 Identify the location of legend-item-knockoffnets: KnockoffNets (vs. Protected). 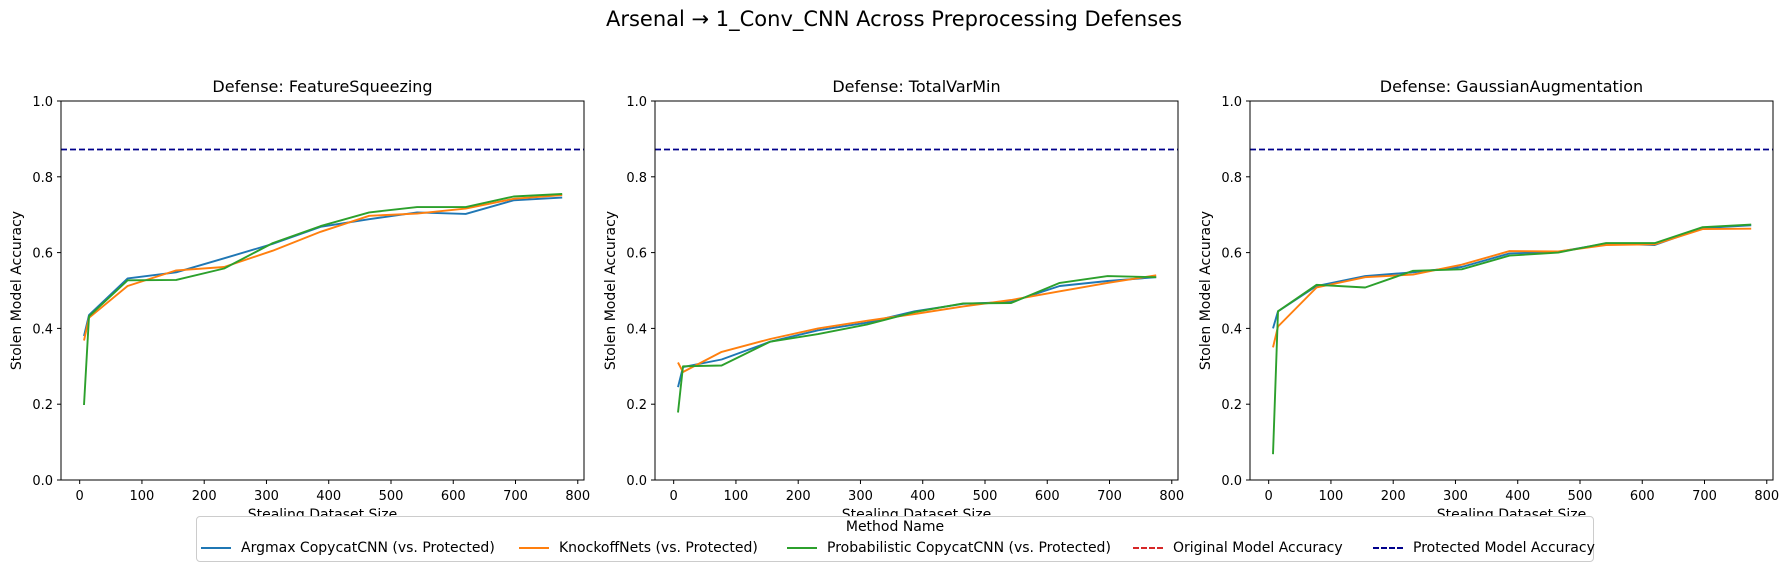
(638, 548).